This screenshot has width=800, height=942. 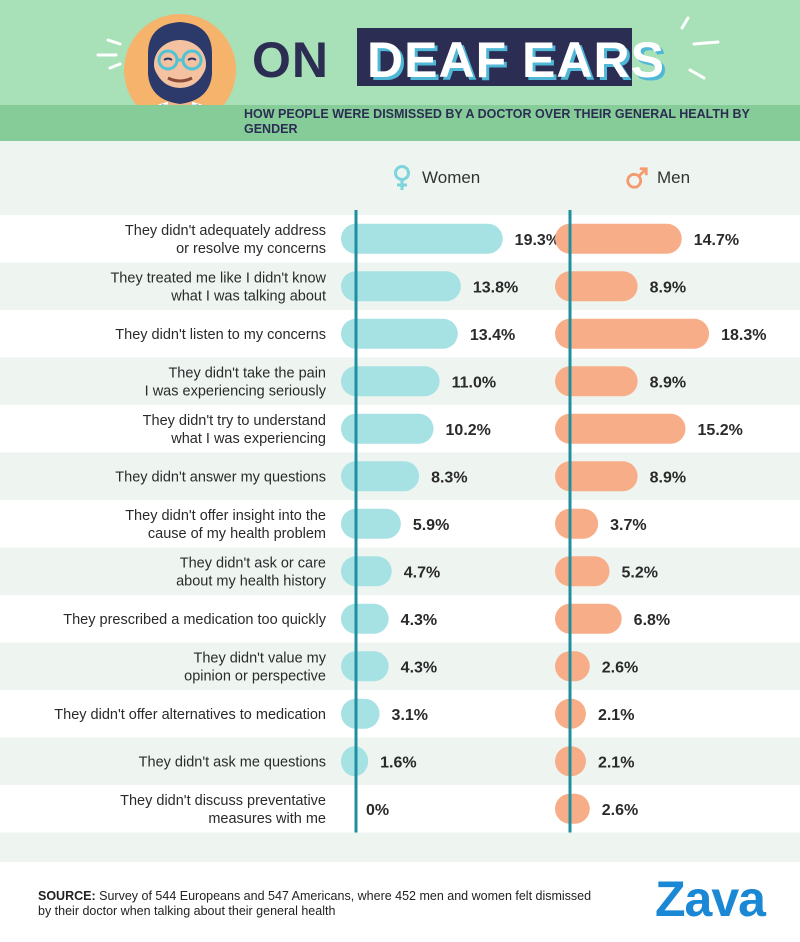 What do you see at coordinates (743, 335) in the screenshot?
I see `men-value-label: 18.3%` at bounding box center [743, 335].